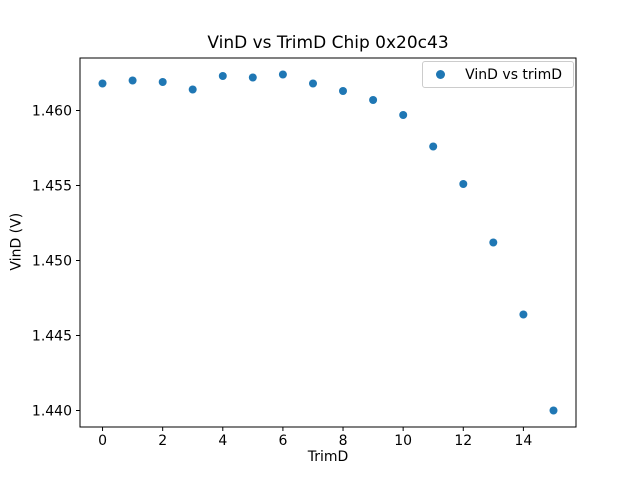 The width and height of the screenshot is (640, 480). Describe the element at coordinates (513, 74) in the screenshot. I see `legend-label: VinD vs trimD` at that location.